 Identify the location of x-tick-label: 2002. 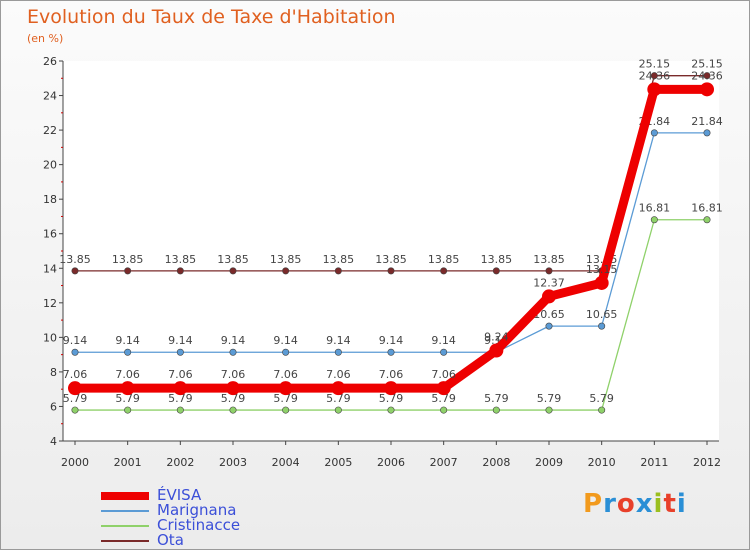
(180, 462).